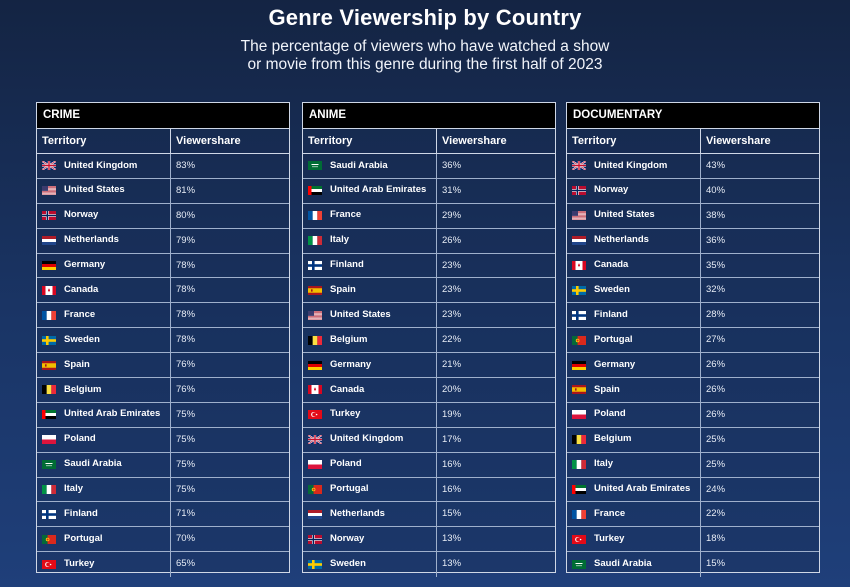  What do you see at coordinates (343, 289) in the screenshot?
I see `territory-name: Spain` at bounding box center [343, 289].